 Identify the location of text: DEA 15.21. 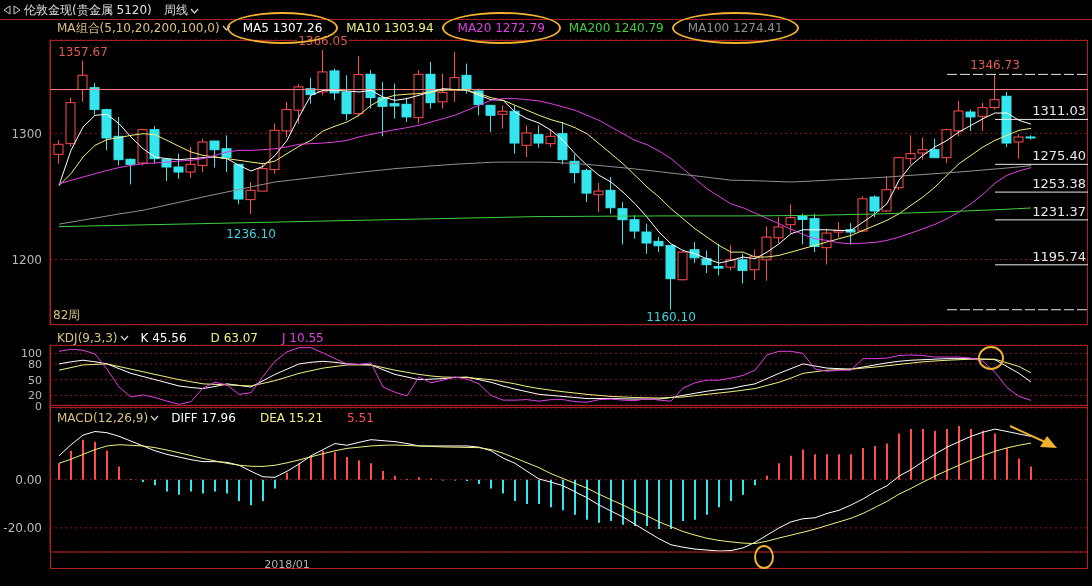
(291, 418).